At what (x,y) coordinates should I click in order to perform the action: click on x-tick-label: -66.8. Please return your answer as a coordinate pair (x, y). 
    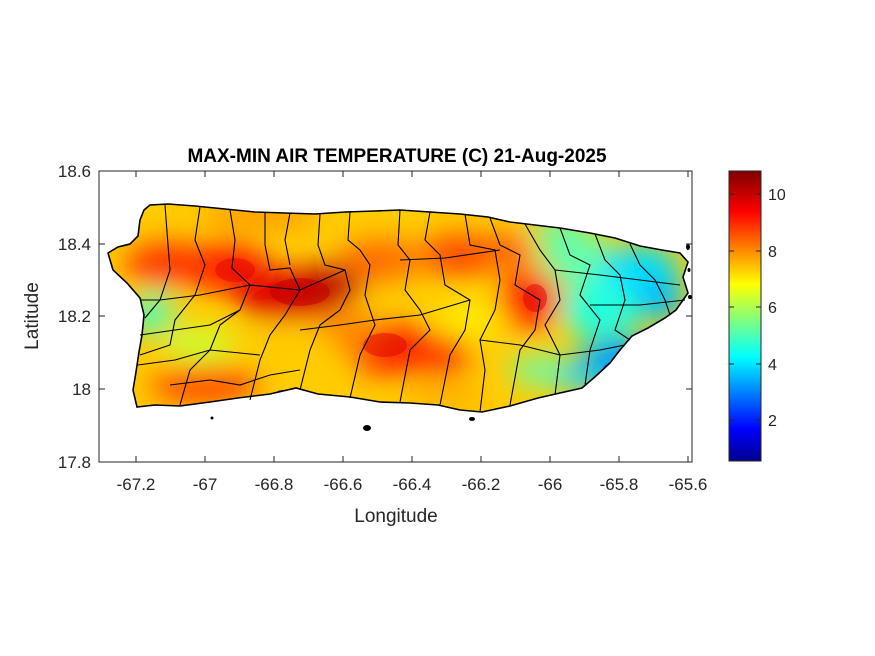
    Looking at the image, I should click on (274, 484).